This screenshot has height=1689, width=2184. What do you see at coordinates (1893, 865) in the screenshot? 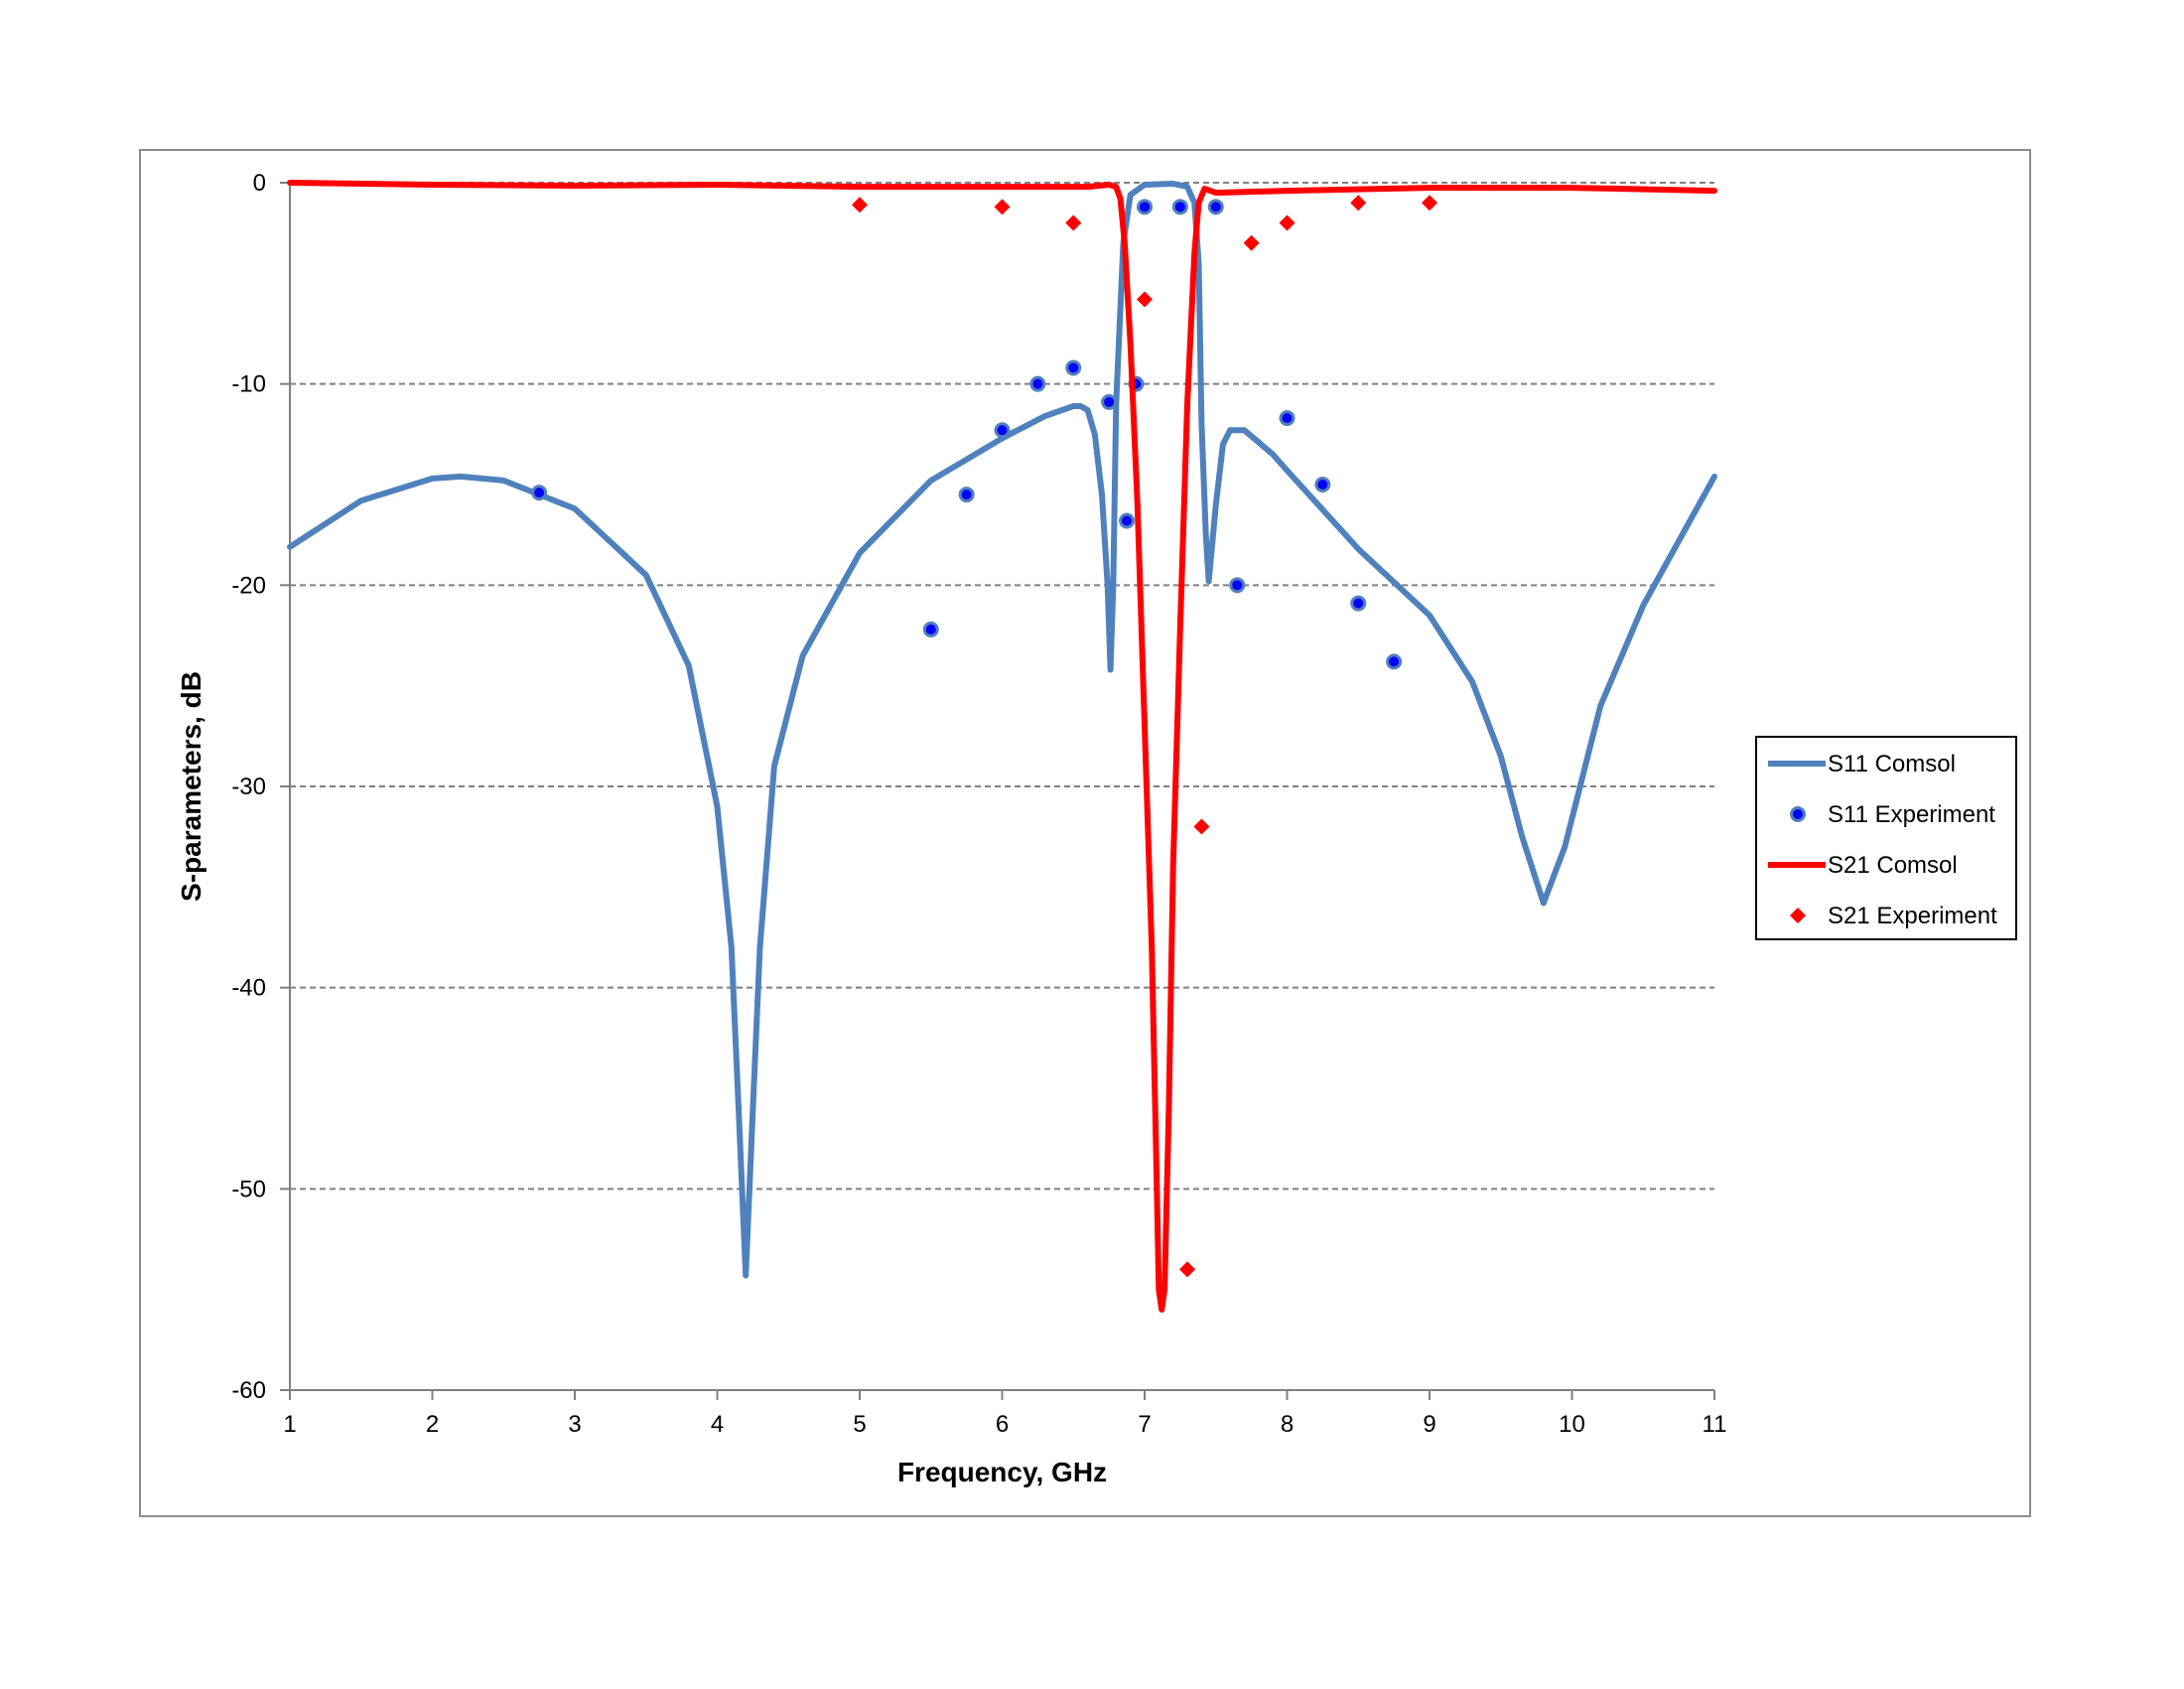
I see `legend-label: S21 Comsol` at bounding box center [1893, 865].